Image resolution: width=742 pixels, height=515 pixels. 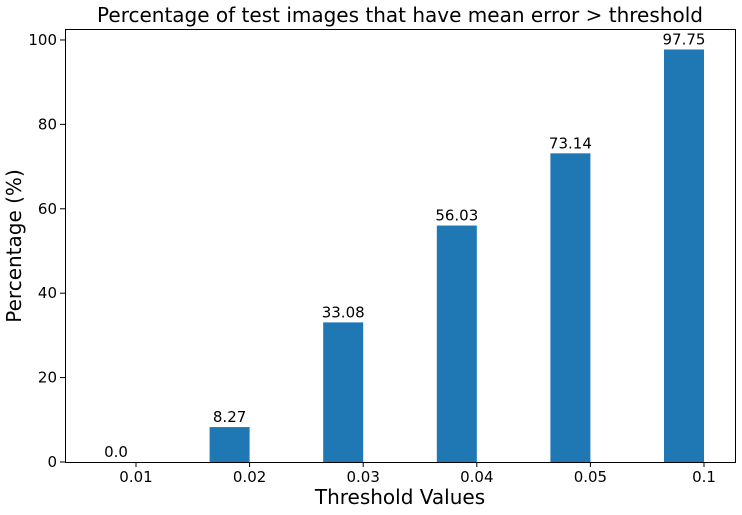 I want to click on data-label-0.02: 8.27, so click(x=229, y=417).